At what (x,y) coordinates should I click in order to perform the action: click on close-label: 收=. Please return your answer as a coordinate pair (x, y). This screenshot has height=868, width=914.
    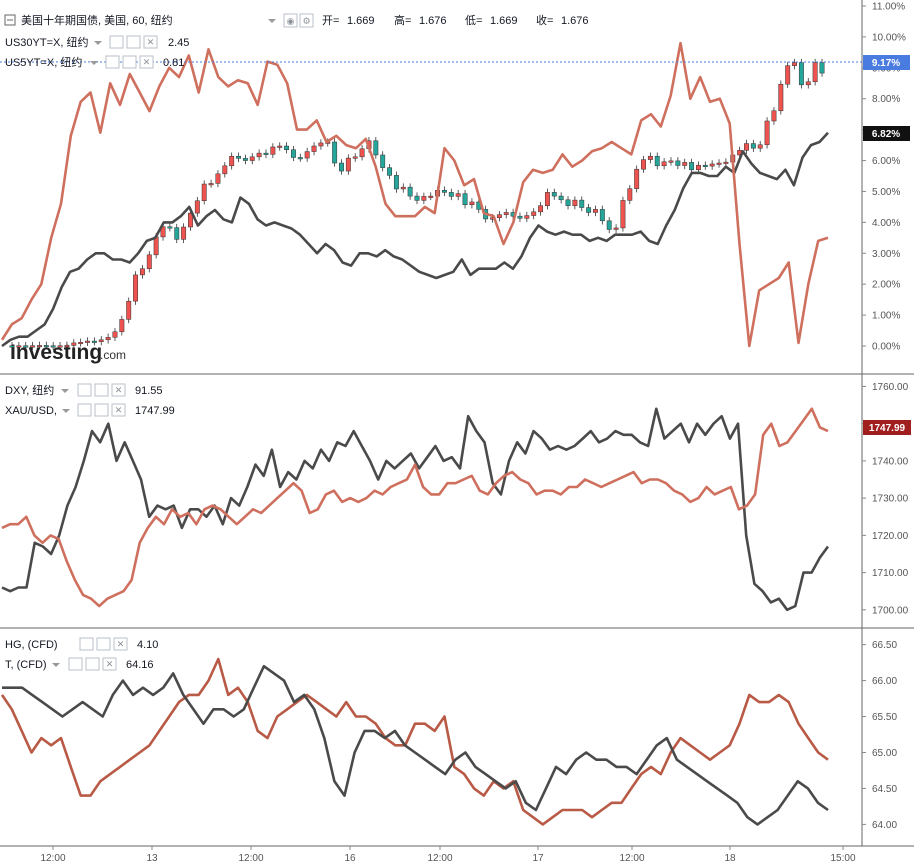
    Looking at the image, I should click on (544, 20).